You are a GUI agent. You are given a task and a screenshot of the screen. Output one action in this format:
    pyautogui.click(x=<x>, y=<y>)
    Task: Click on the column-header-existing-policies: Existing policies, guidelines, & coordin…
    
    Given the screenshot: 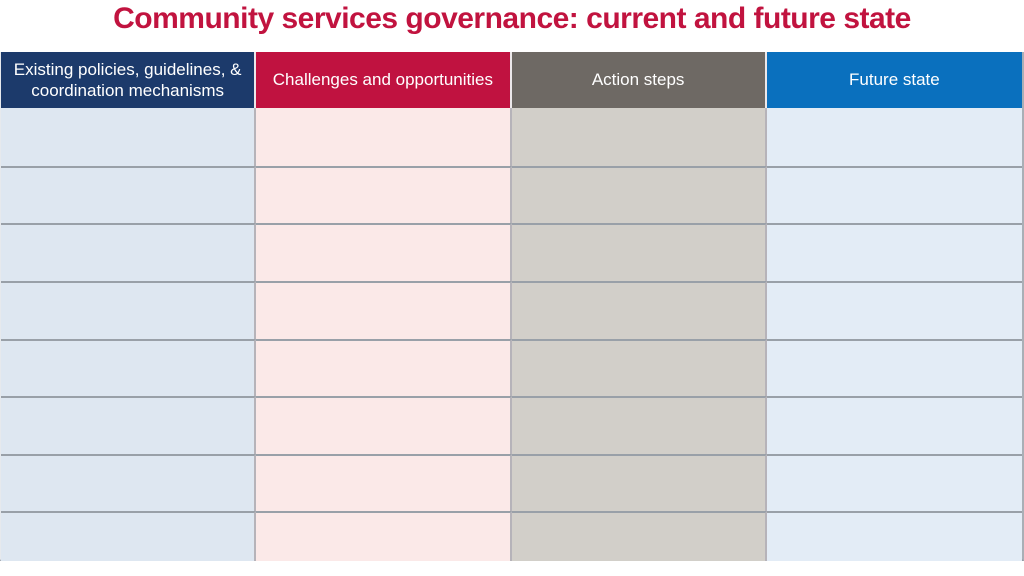 What is the action you would take?
    pyautogui.click(x=129, y=80)
    